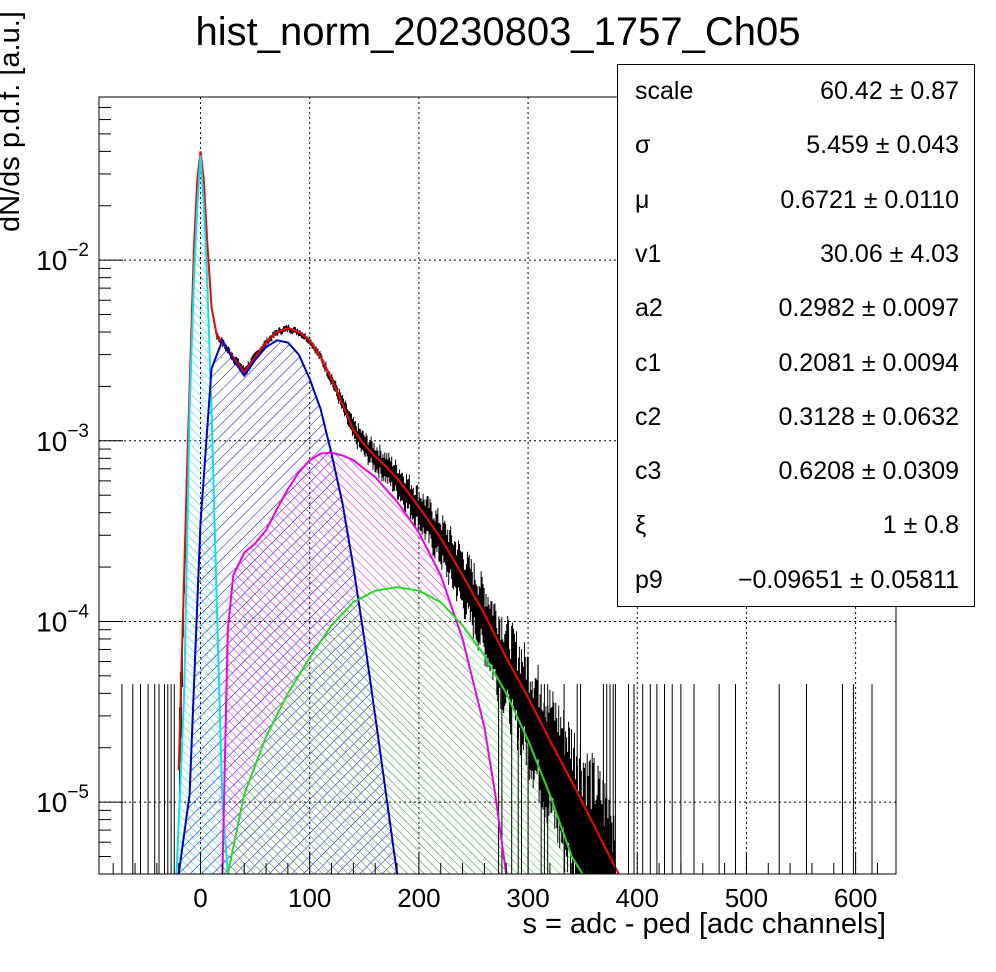 This screenshot has height=972, width=996. I want to click on y-axis-label: dN/ds p.d.f. [a.u.], so click(13, 121).